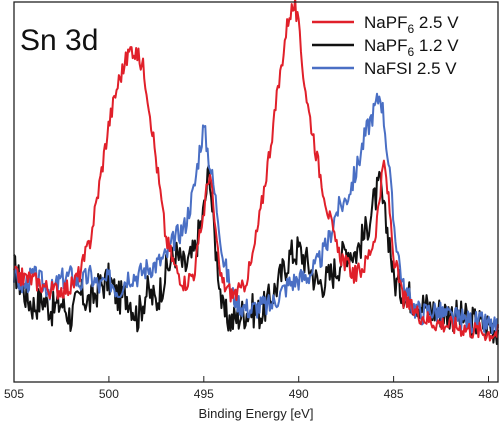 The width and height of the screenshot is (501, 424). Describe the element at coordinates (411, 24) in the screenshot. I see `legend-entry-0: NaPF6 2.5 V` at that location.